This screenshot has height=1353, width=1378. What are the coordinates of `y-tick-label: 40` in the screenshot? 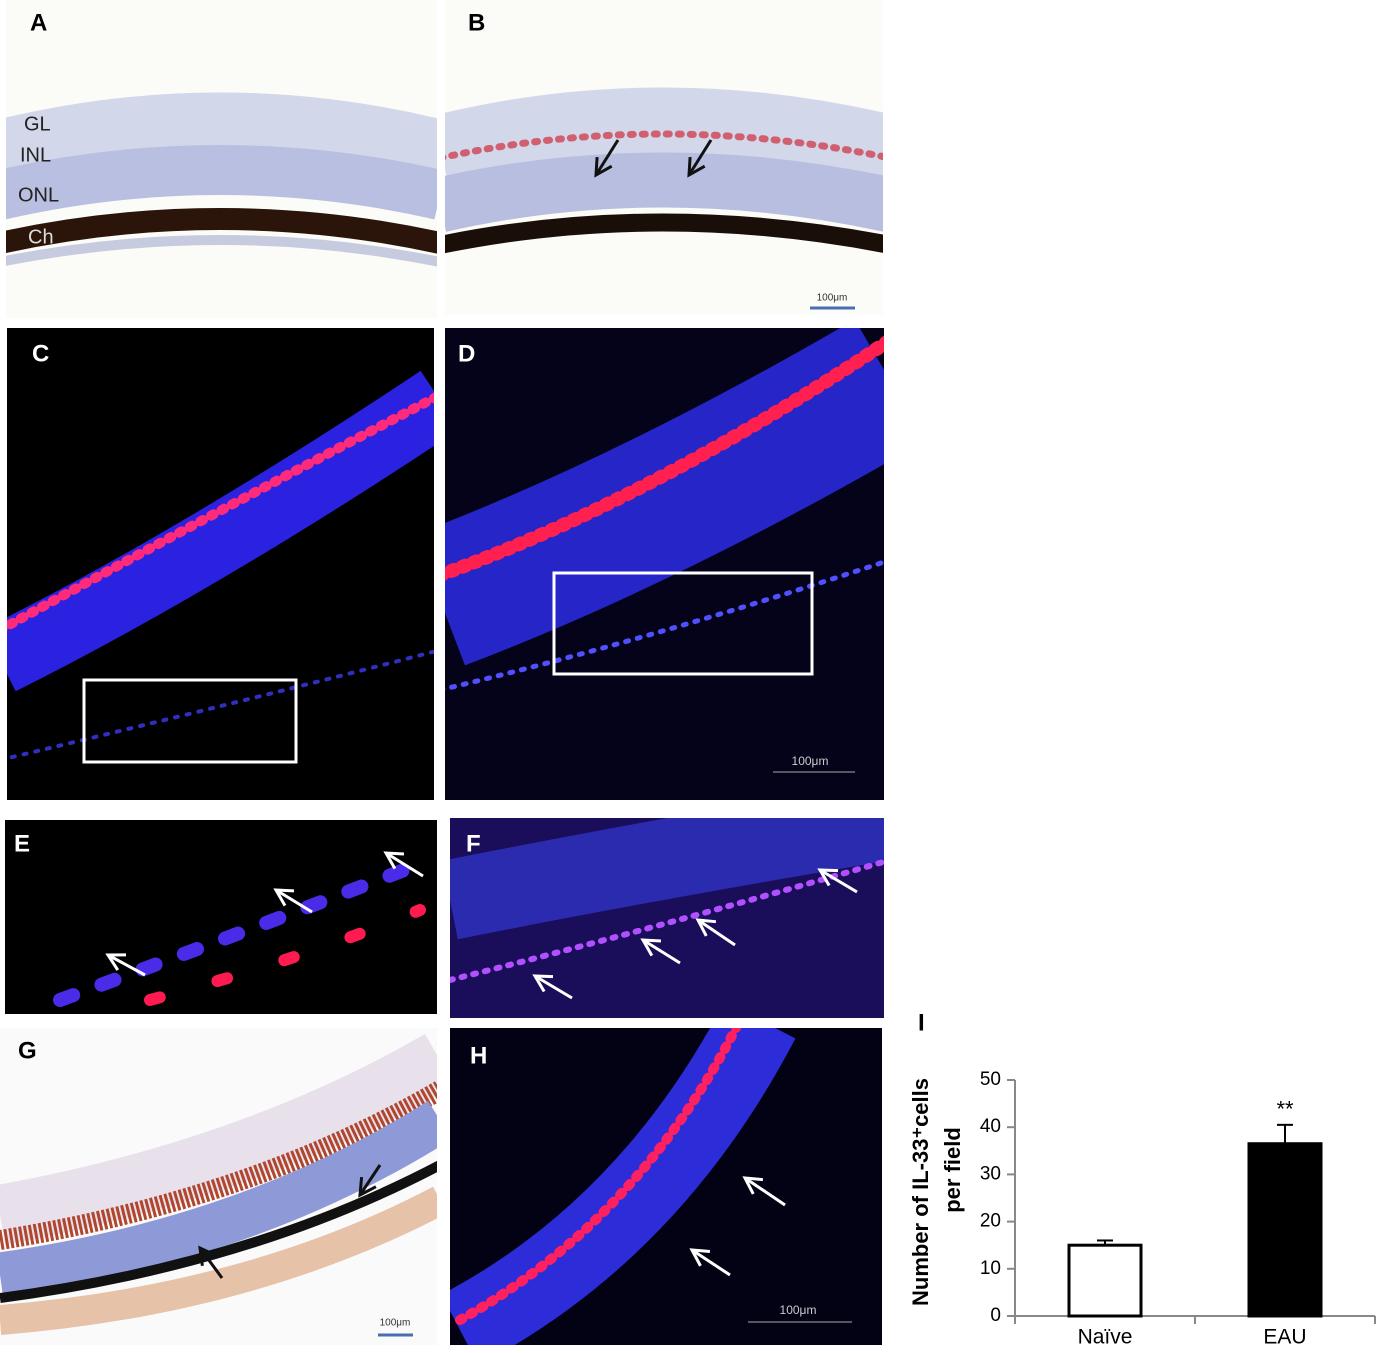 It's located at (990, 1126).